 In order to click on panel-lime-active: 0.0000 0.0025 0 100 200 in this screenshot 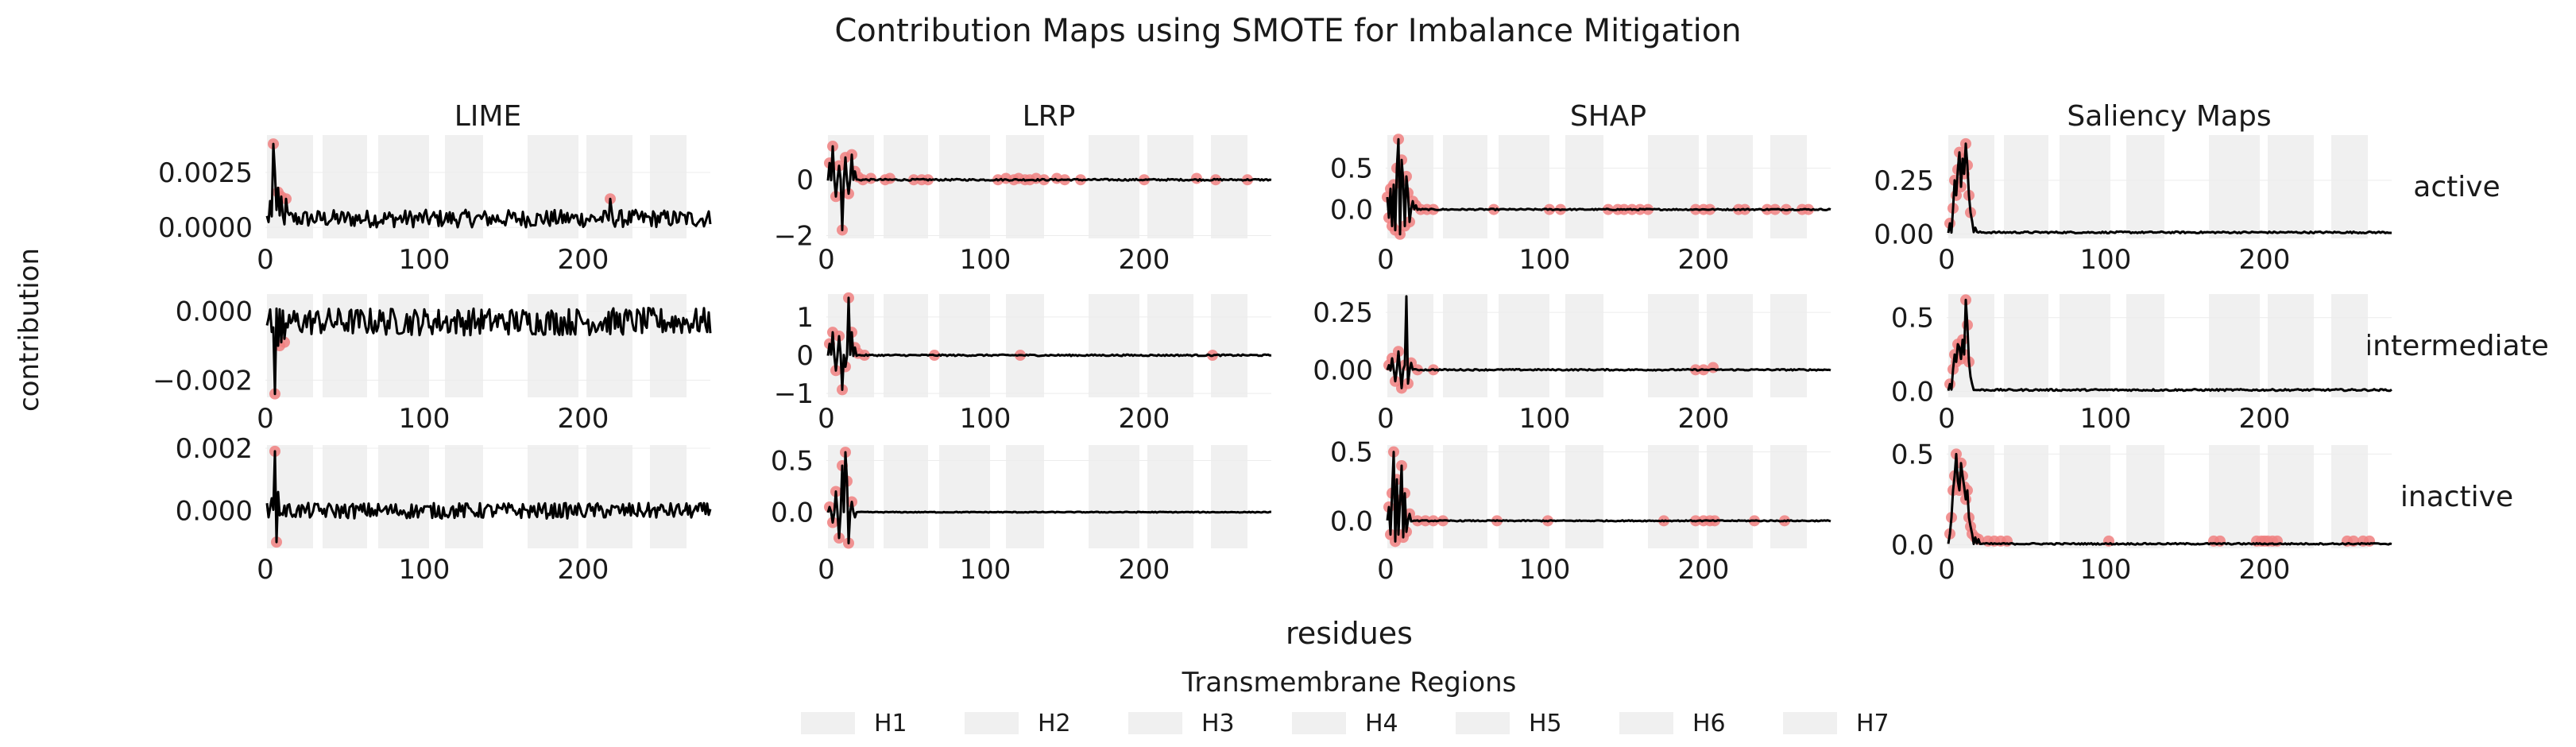, I will do `click(435, 206)`.